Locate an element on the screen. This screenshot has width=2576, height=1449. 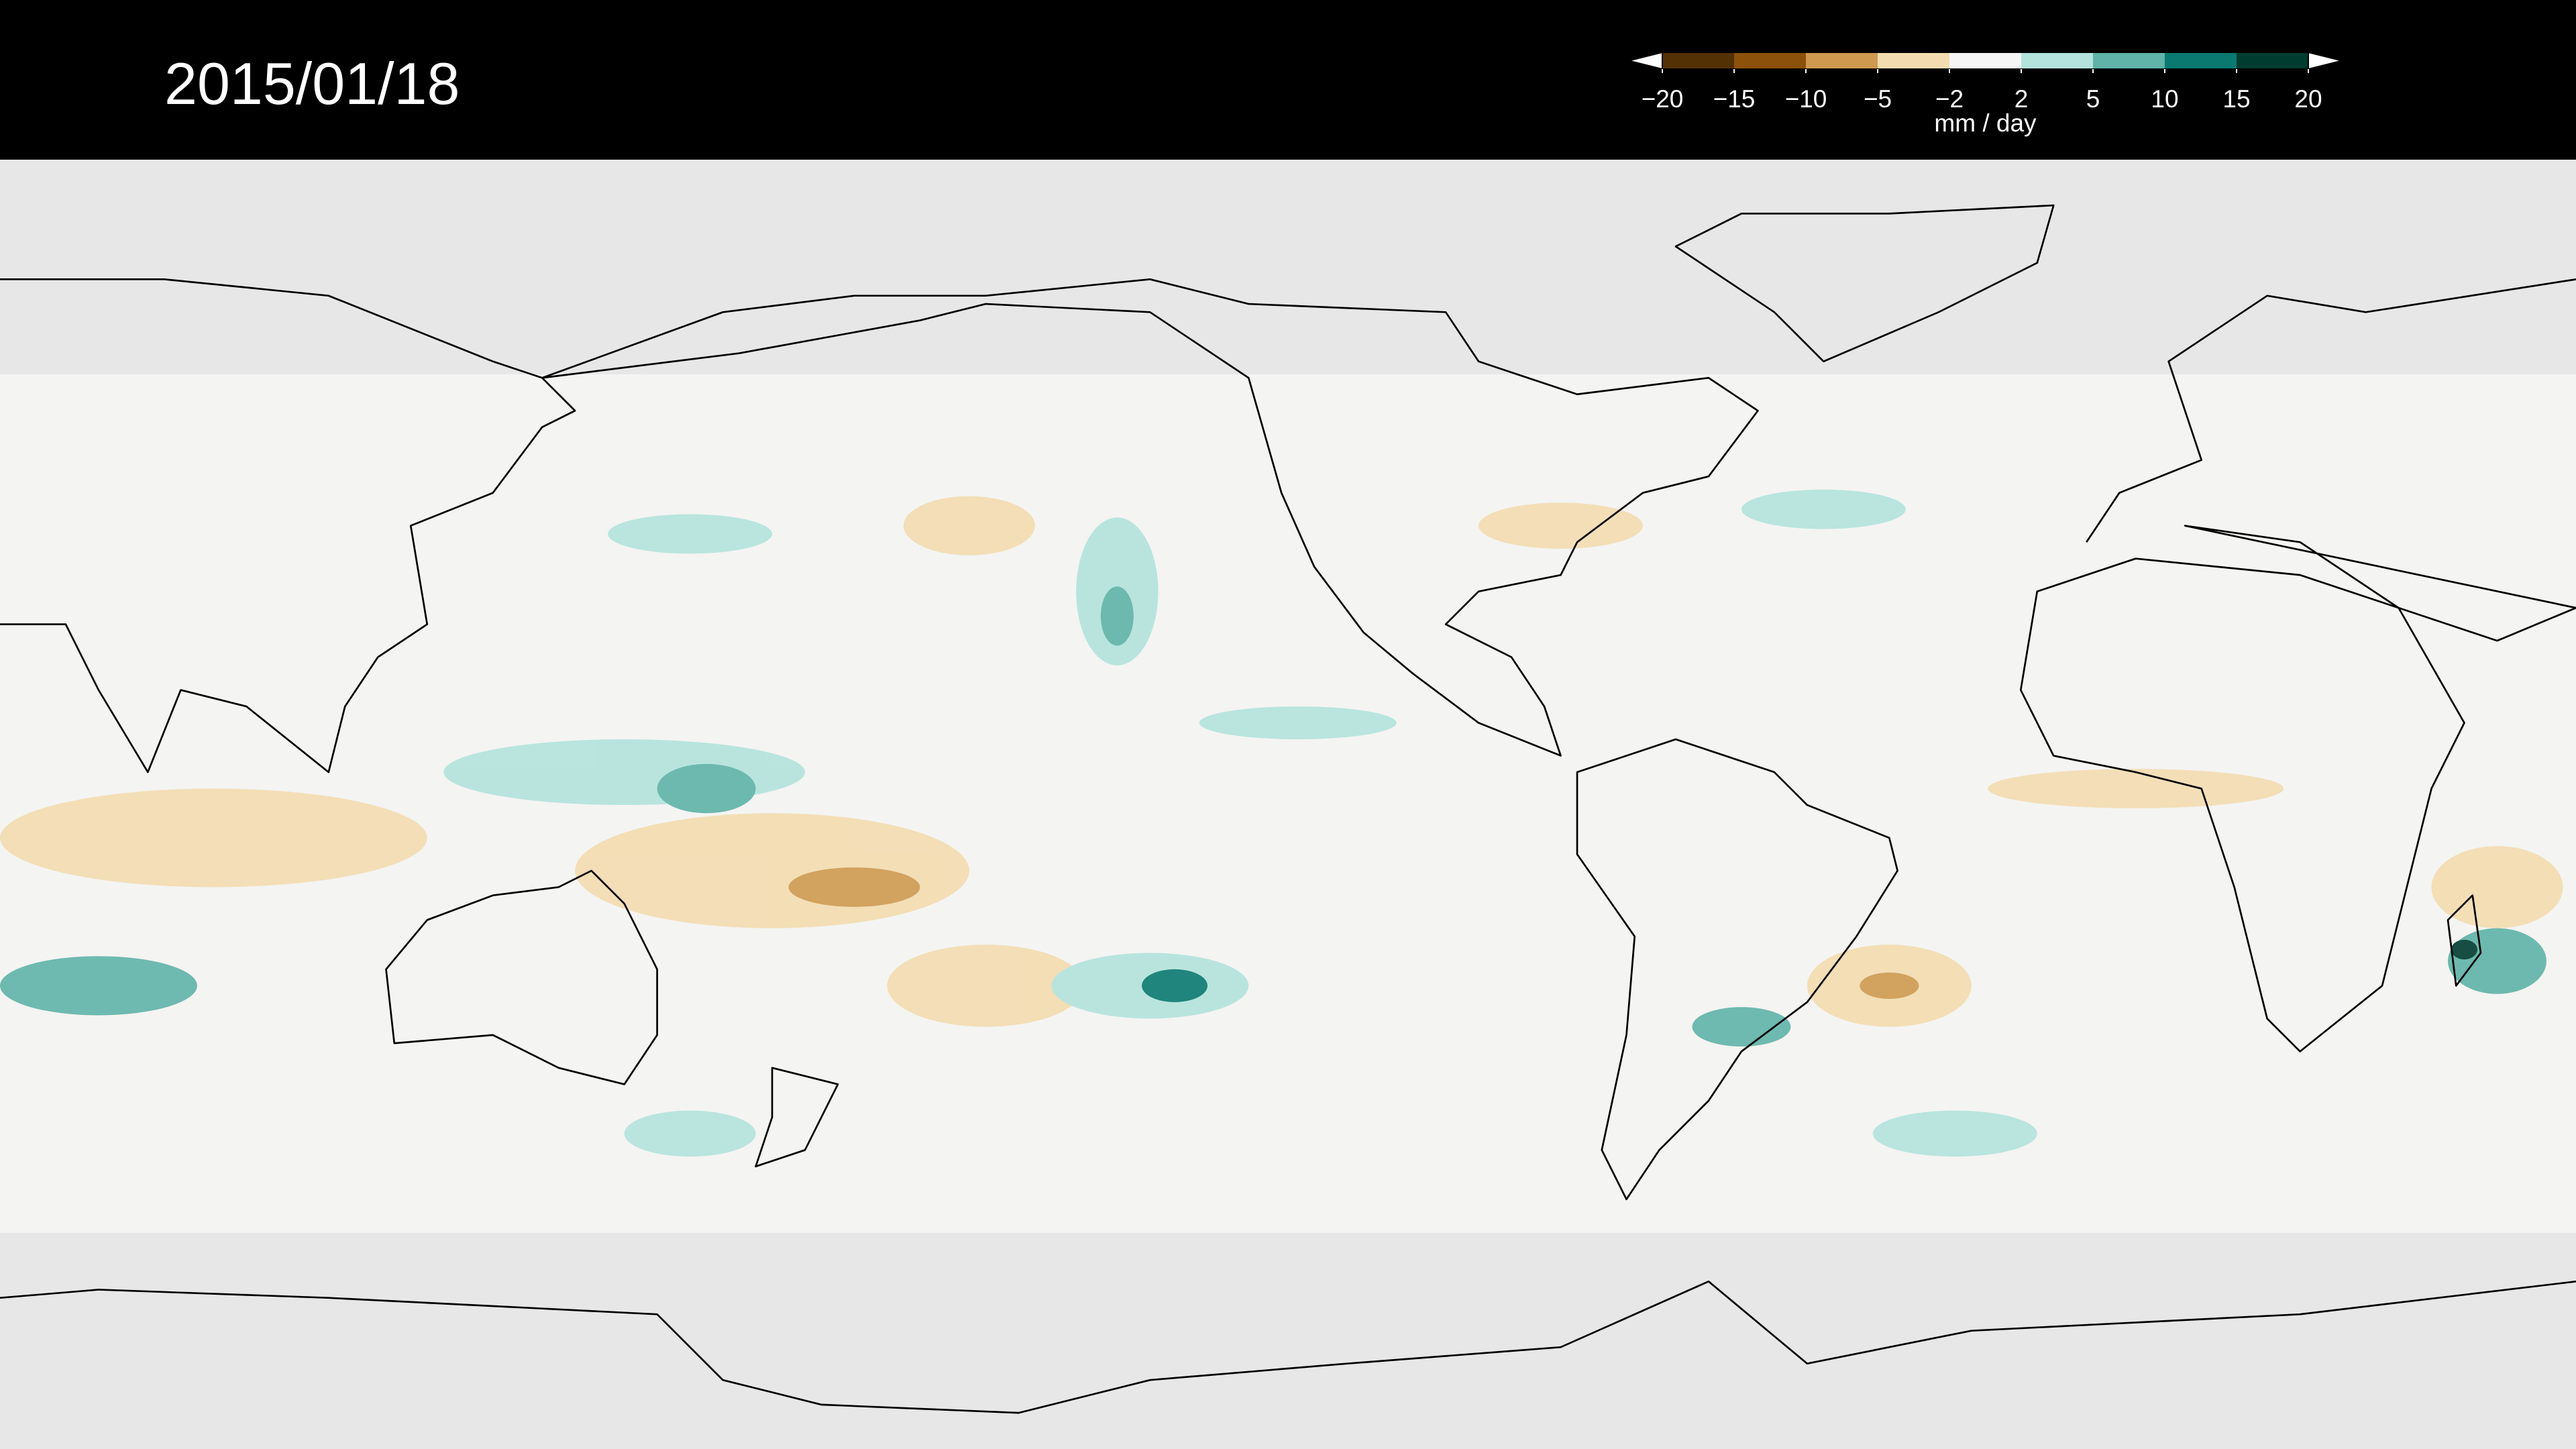
colorbar-tick-label: −2 is located at coordinates (1949, 99).